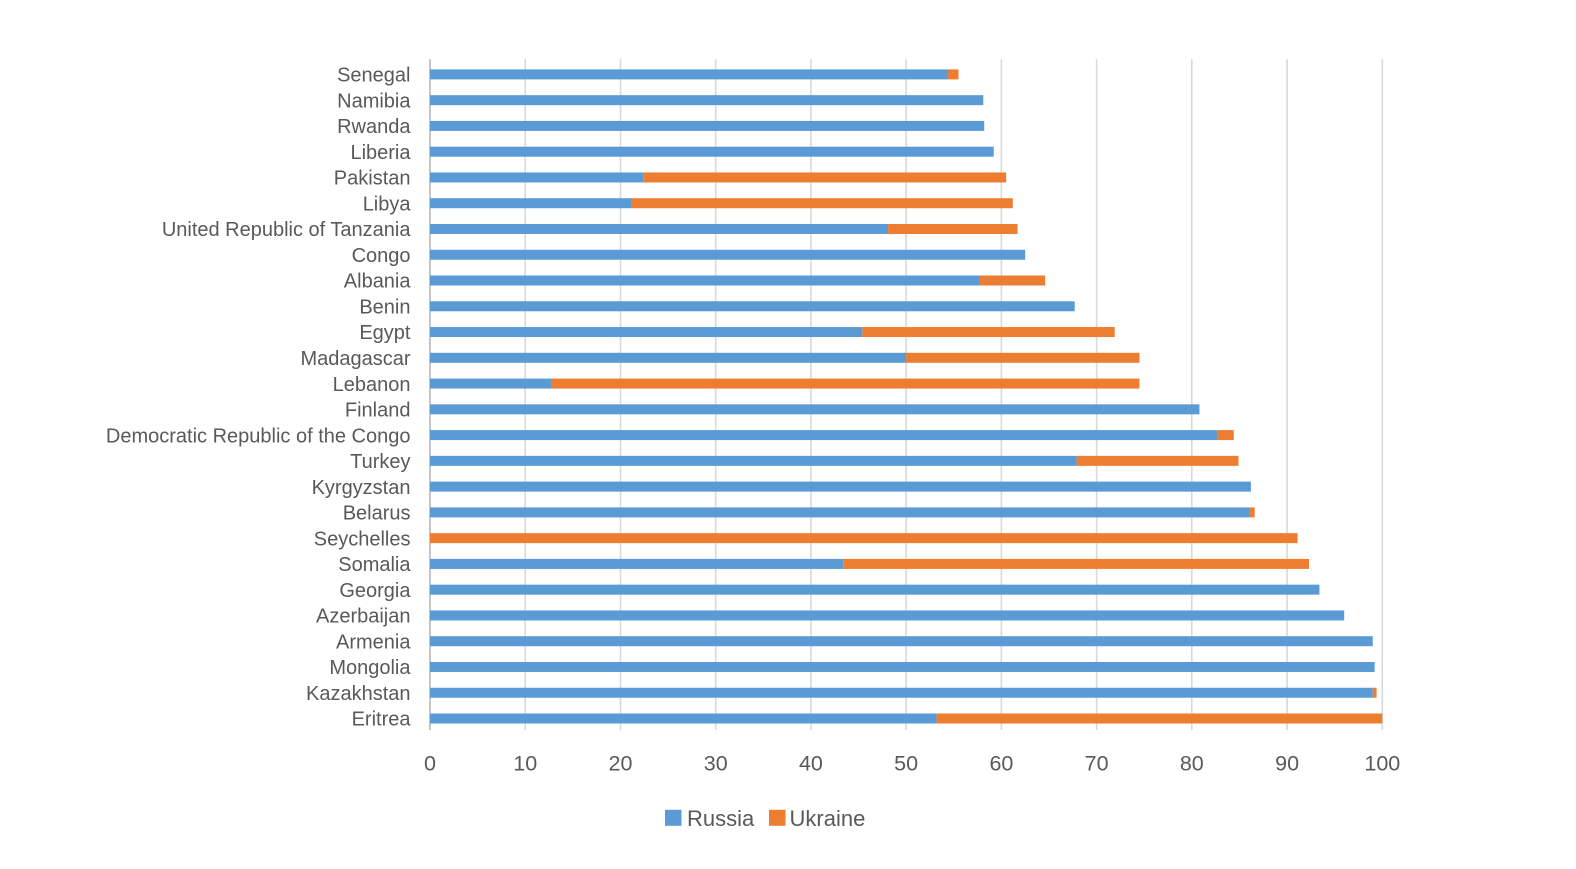 This screenshot has width=1576, height=869. I want to click on svg-text: Pakistan, so click(372, 179).